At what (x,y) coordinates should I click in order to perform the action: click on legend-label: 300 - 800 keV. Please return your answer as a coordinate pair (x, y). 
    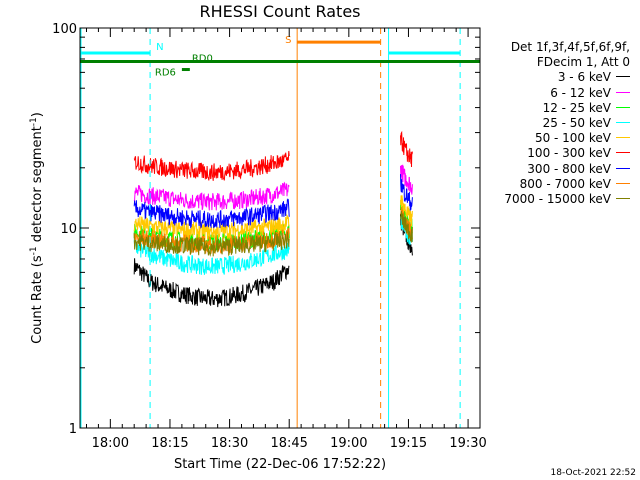
    Looking at the image, I should click on (569, 168).